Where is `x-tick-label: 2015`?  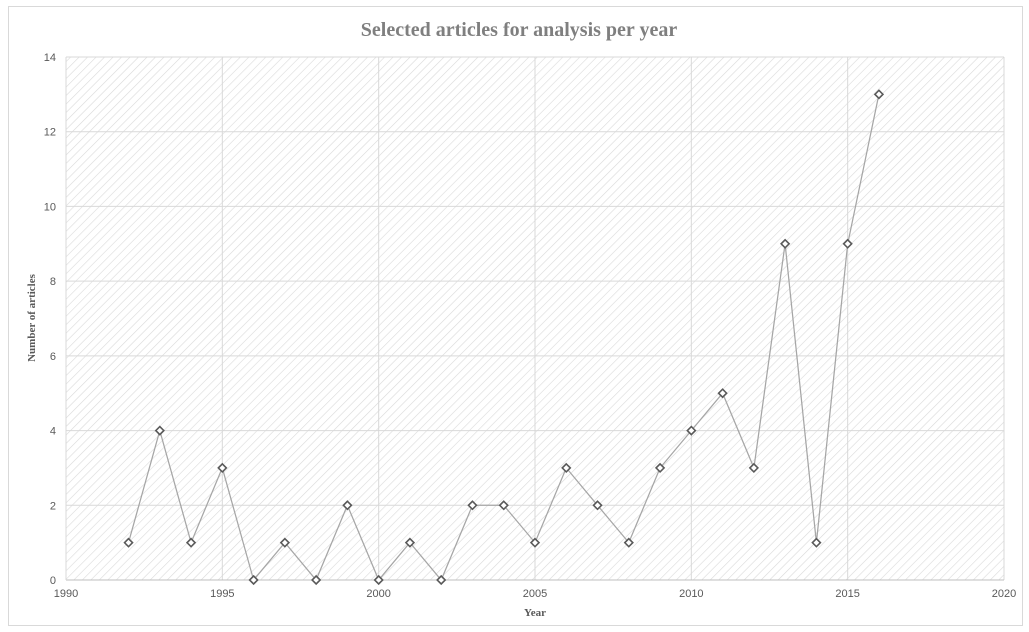
x-tick-label: 2015 is located at coordinates (847, 594).